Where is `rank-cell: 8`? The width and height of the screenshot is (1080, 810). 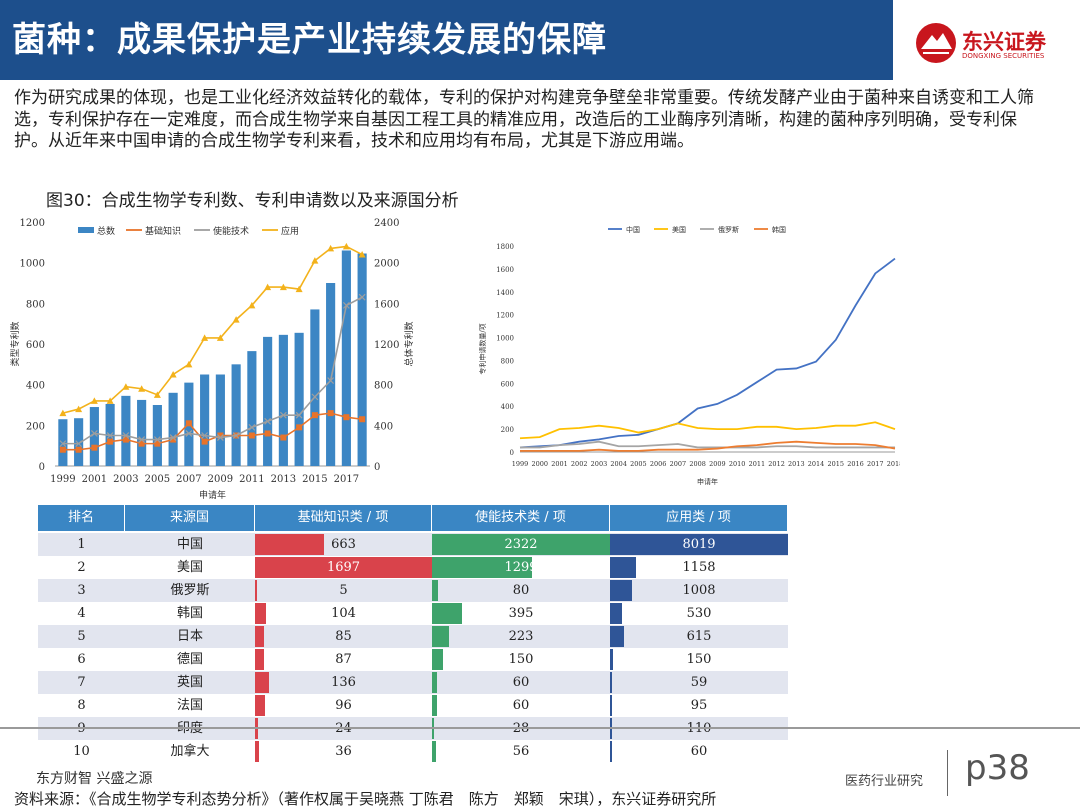 rank-cell: 8 is located at coordinates (81, 705).